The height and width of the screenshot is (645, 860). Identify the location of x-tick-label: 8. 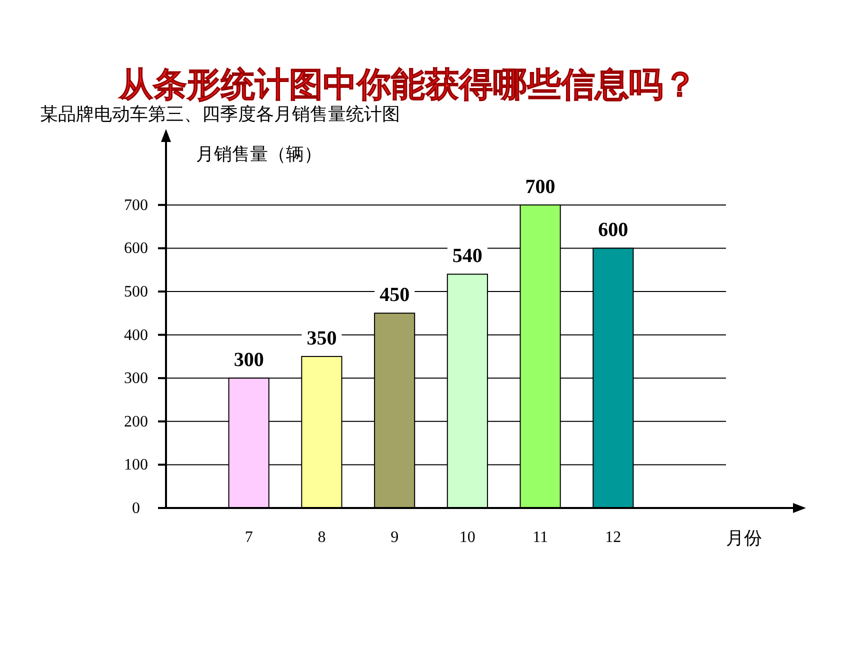
(322, 537).